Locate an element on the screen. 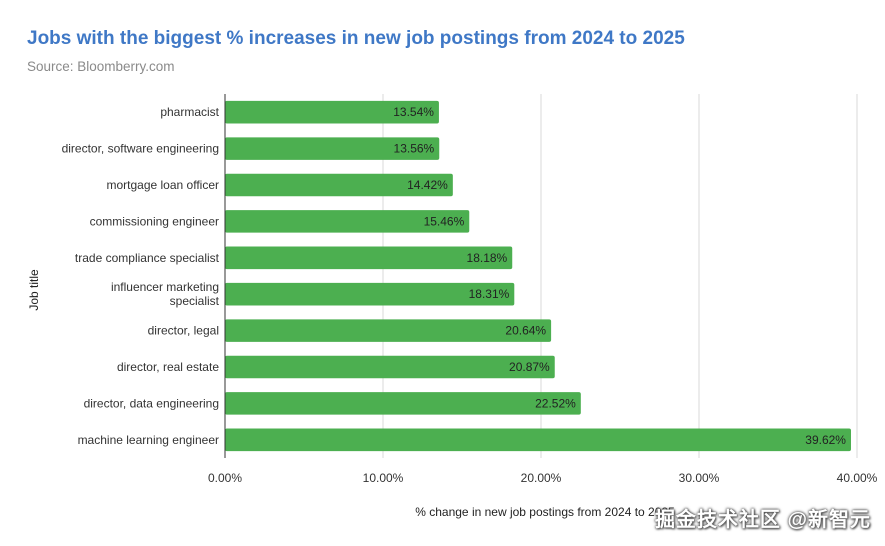 This screenshot has width=885, height=546. category-label: director, software engineering is located at coordinates (140, 149).